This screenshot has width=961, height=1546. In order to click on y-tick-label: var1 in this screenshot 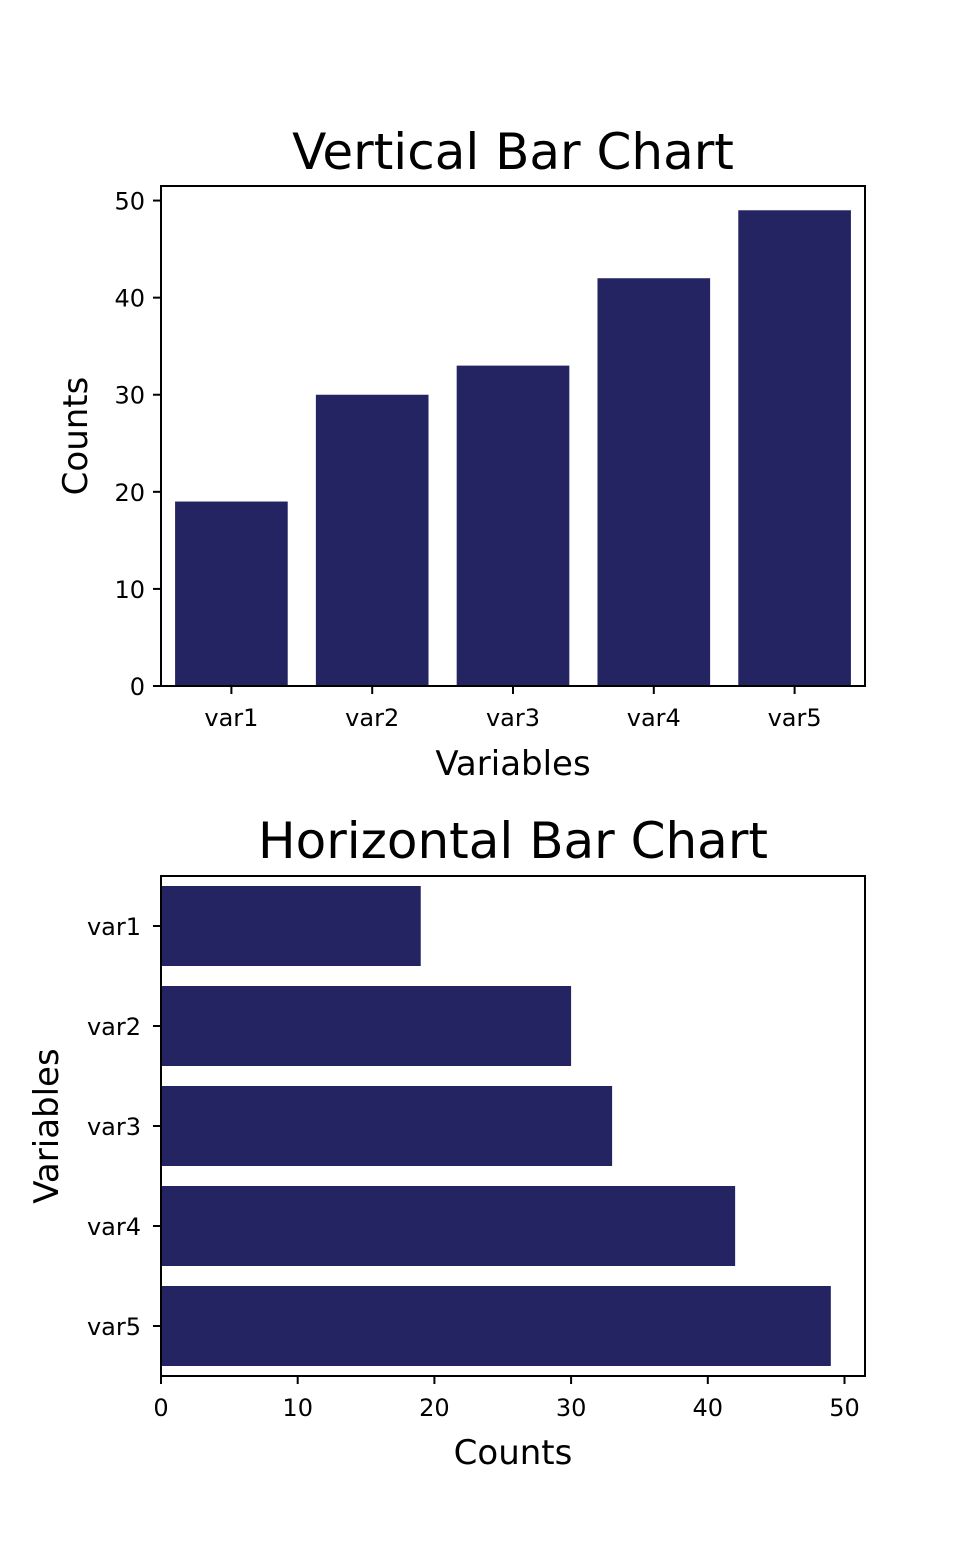, I will do `click(114, 927)`.